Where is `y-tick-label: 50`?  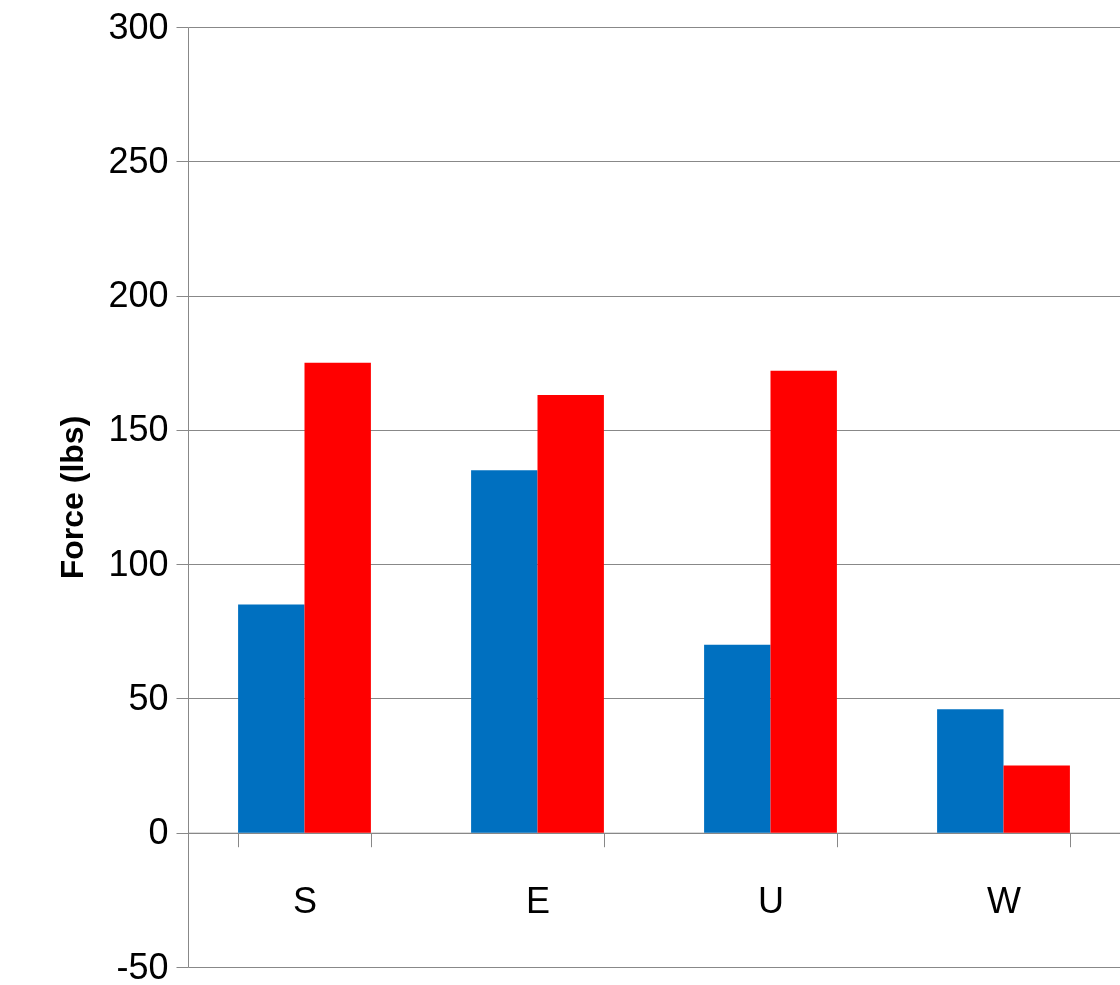
y-tick-label: 50 is located at coordinates (148, 697).